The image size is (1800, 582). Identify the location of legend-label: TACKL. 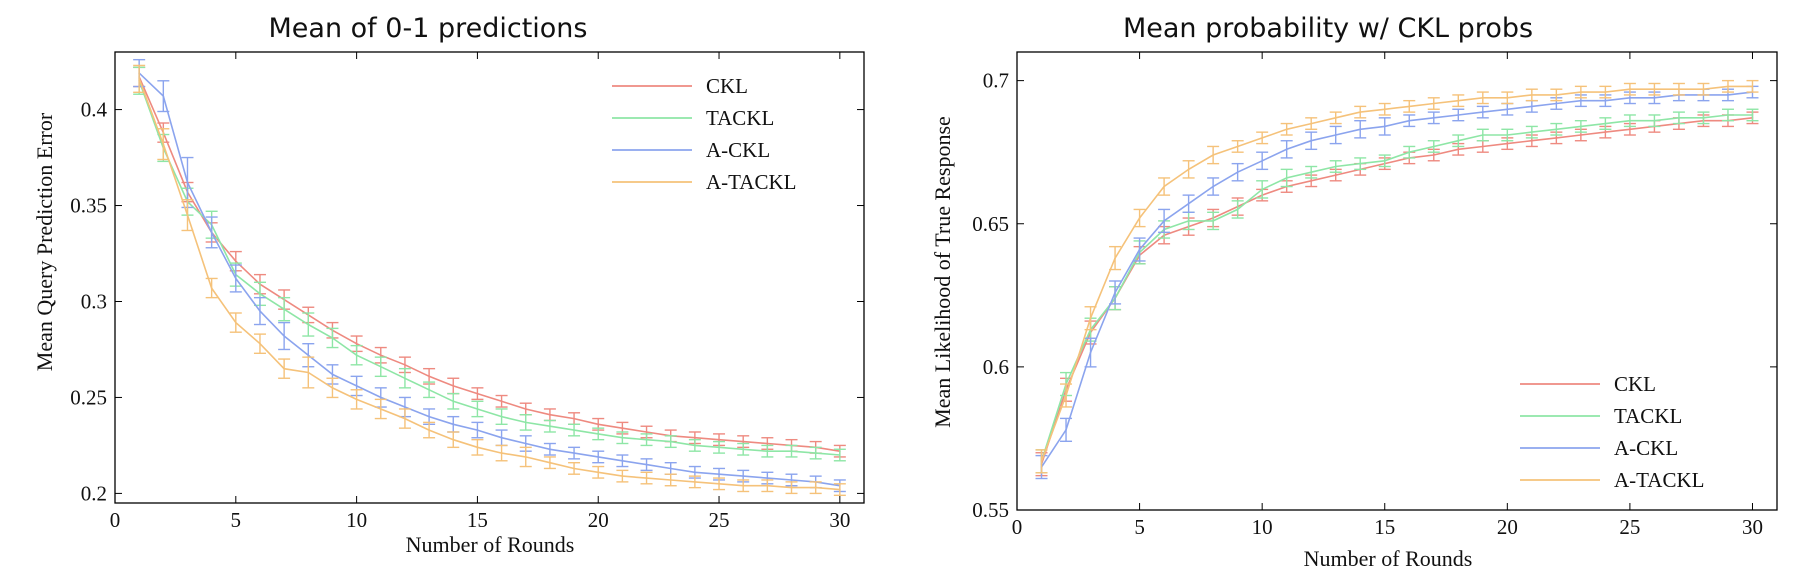
(740, 118).